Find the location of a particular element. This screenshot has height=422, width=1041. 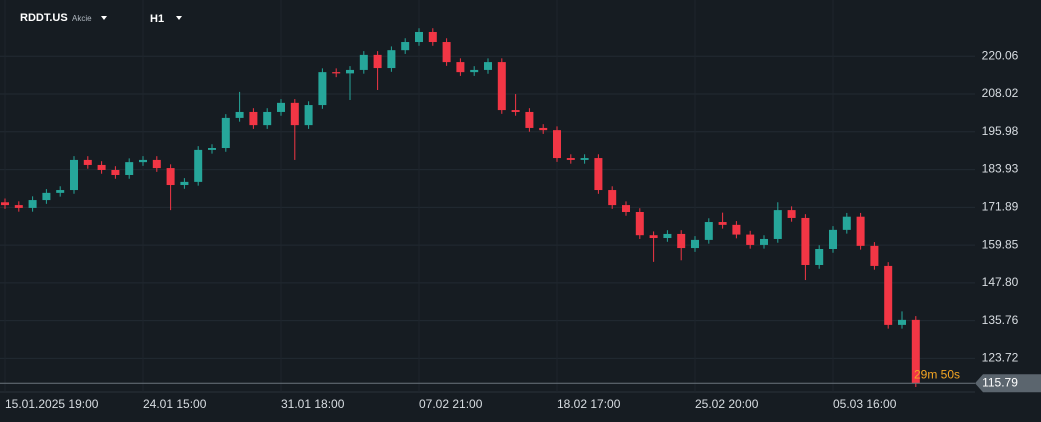

symbol-dropdown is located at coordinates (104, 18).